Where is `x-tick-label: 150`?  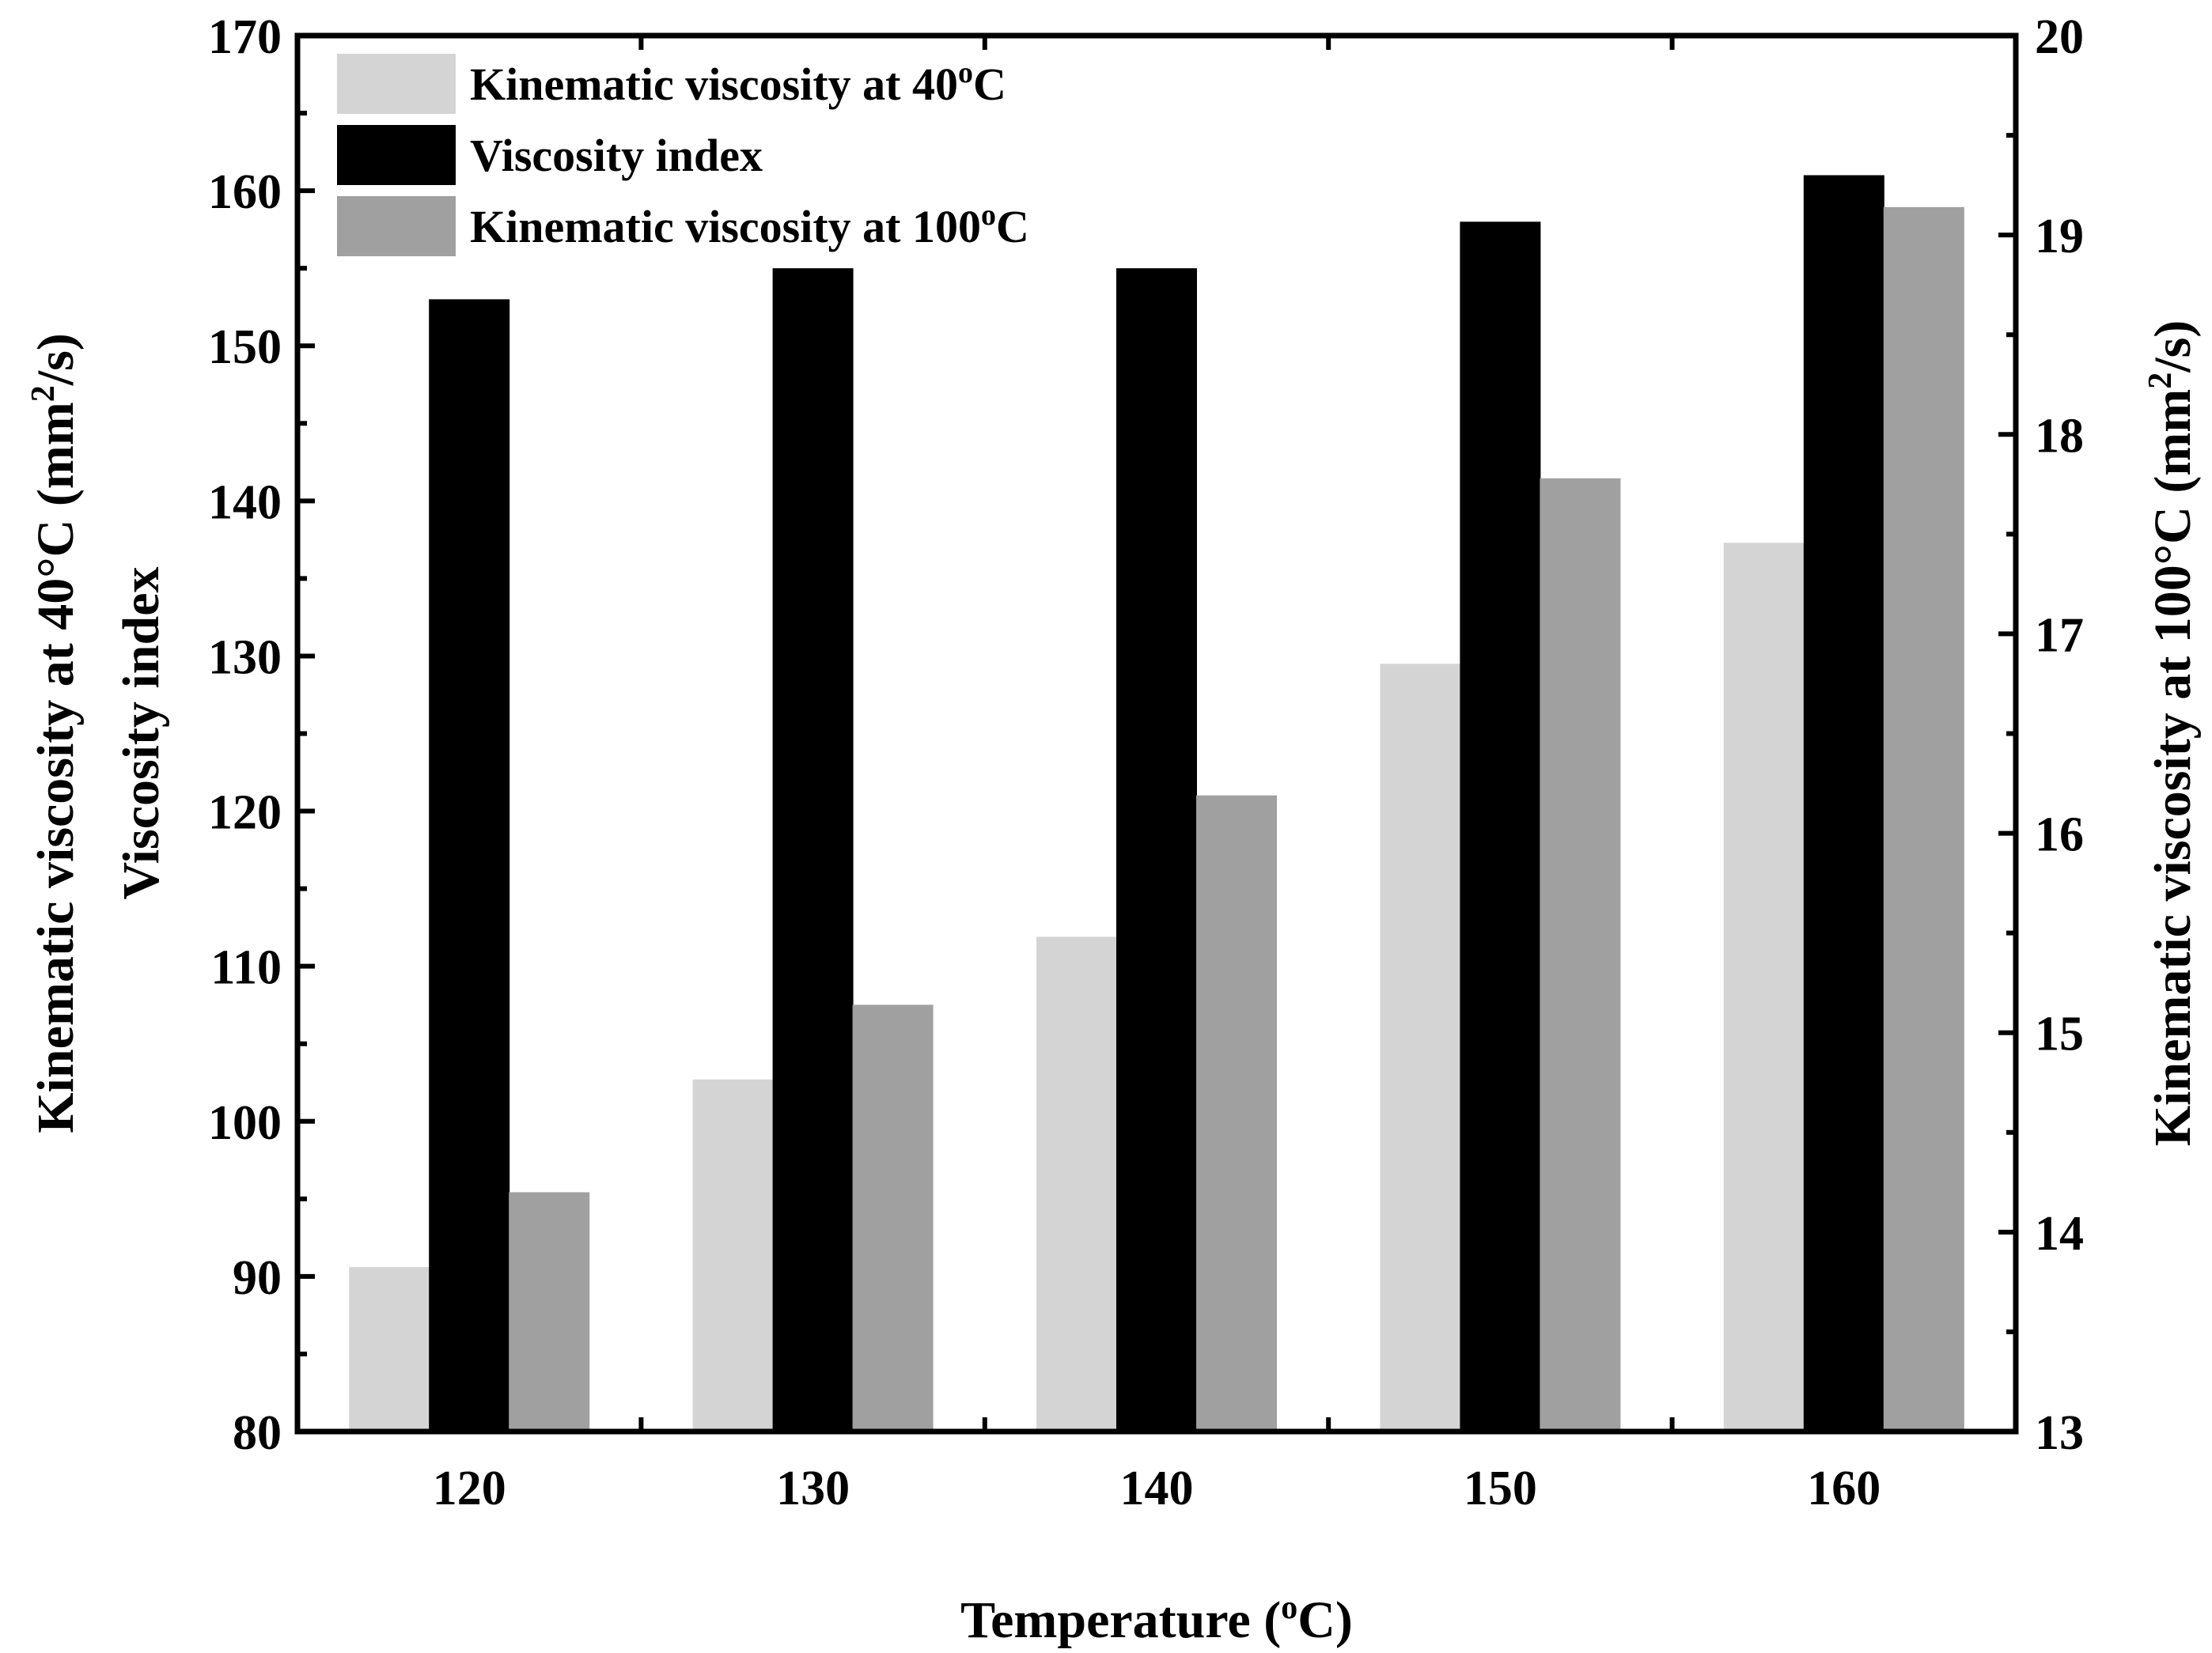
x-tick-label: 150 is located at coordinates (1501, 1488).